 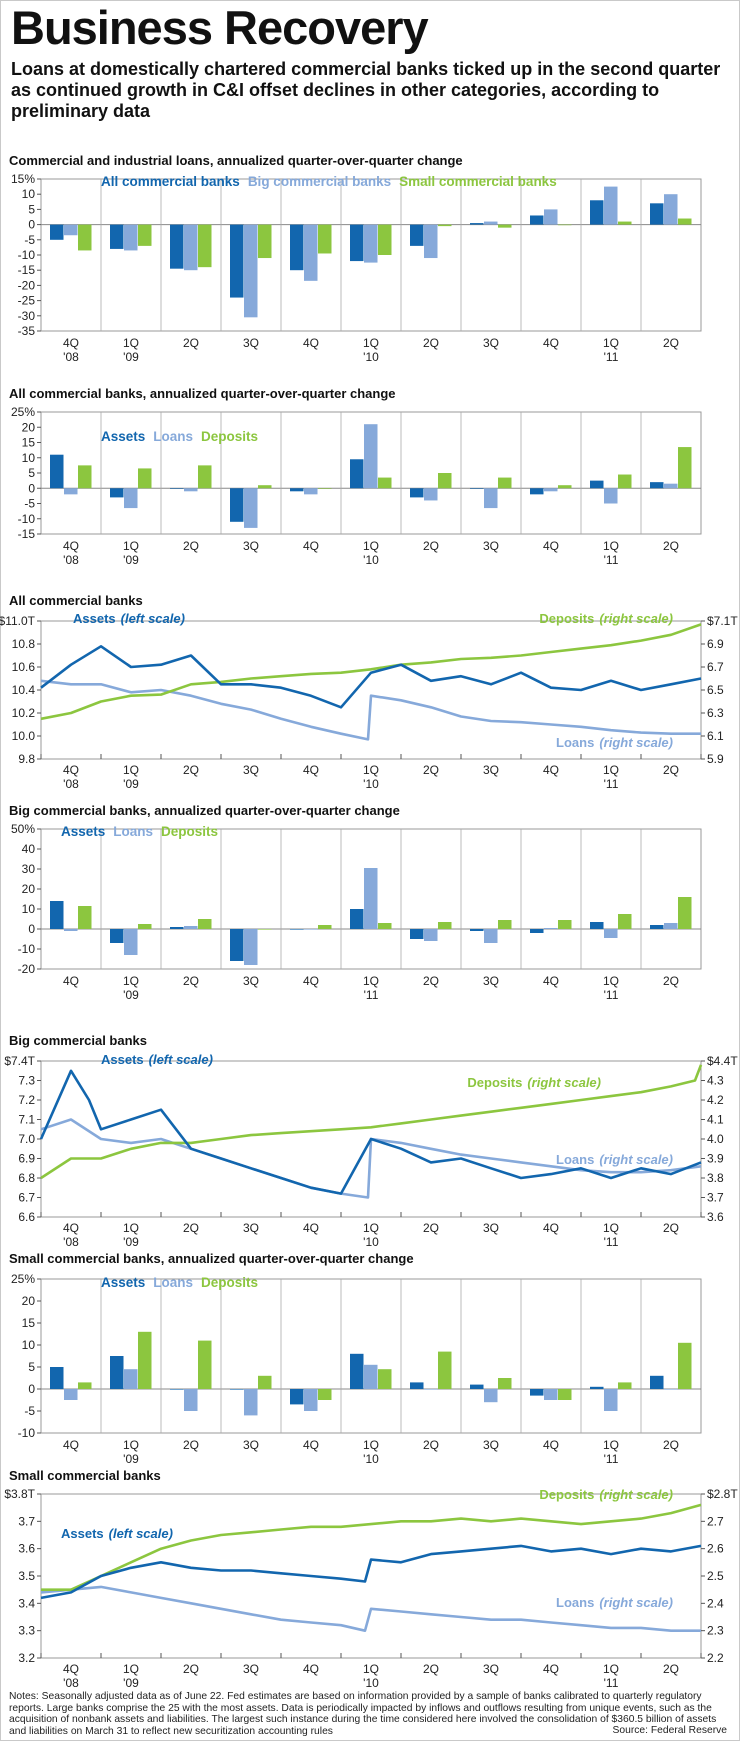 I want to click on page-title: Business Recovery, so click(x=220, y=27).